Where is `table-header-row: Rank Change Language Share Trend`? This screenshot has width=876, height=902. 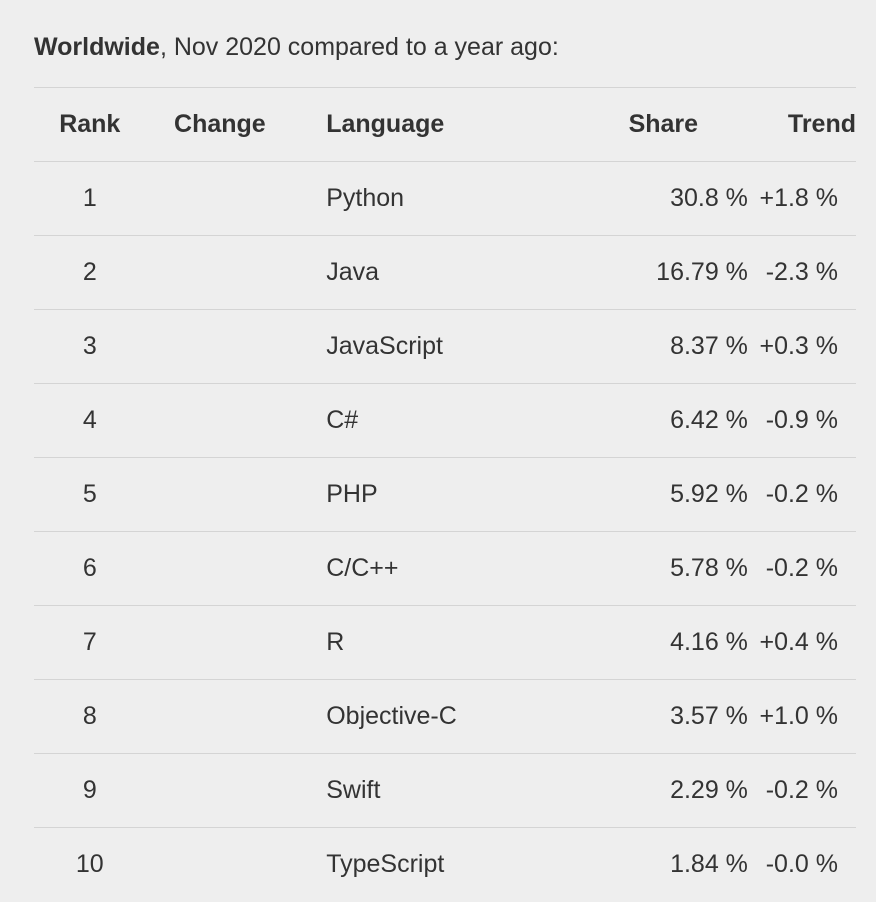 table-header-row: Rank Change Language Share Trend is located at coordinates (445, 124).